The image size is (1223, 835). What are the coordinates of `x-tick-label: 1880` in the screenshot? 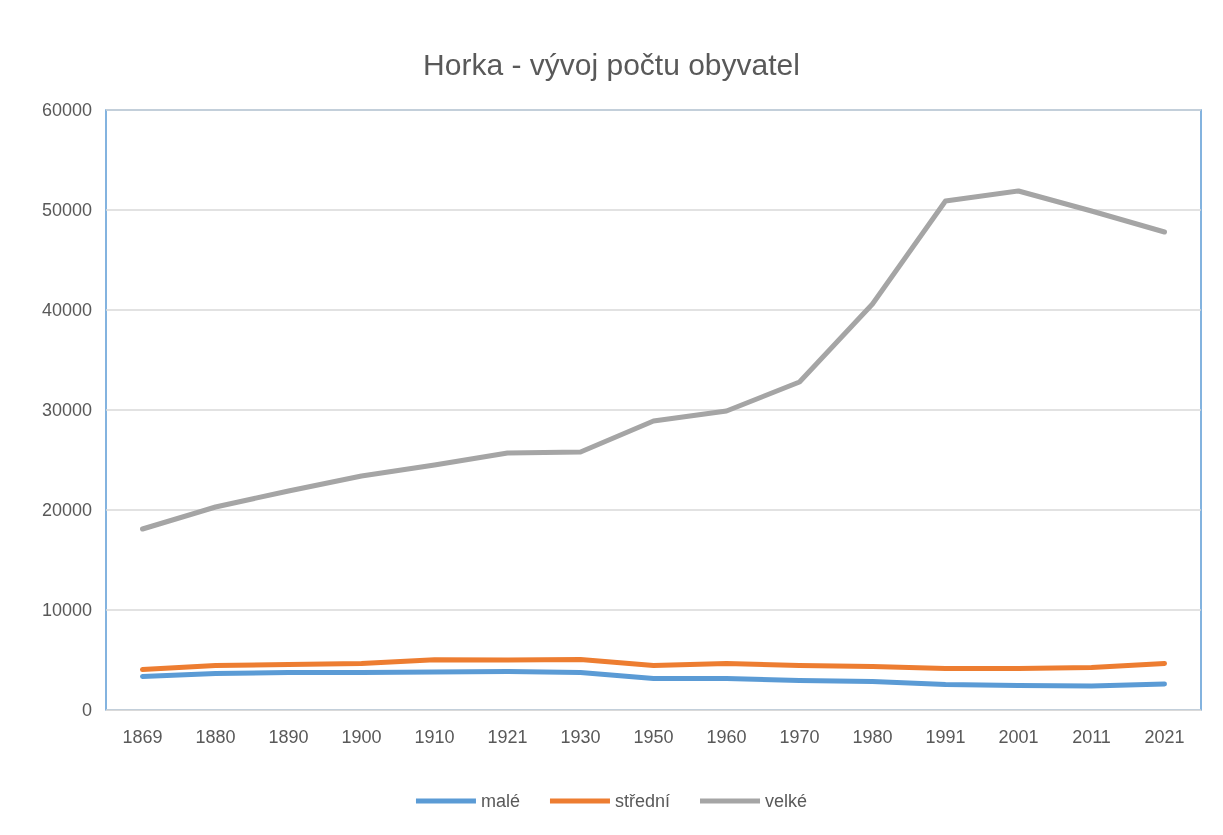 It's located at (215, 737).